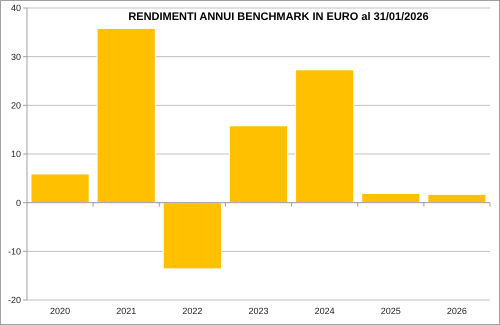 Image resolution: width=500 pixels, height=325 pixels. What do you see at coordinates (15, 154) in the screenshot?
I see `y-tick-label: 10` at bounding box center [15, 154].